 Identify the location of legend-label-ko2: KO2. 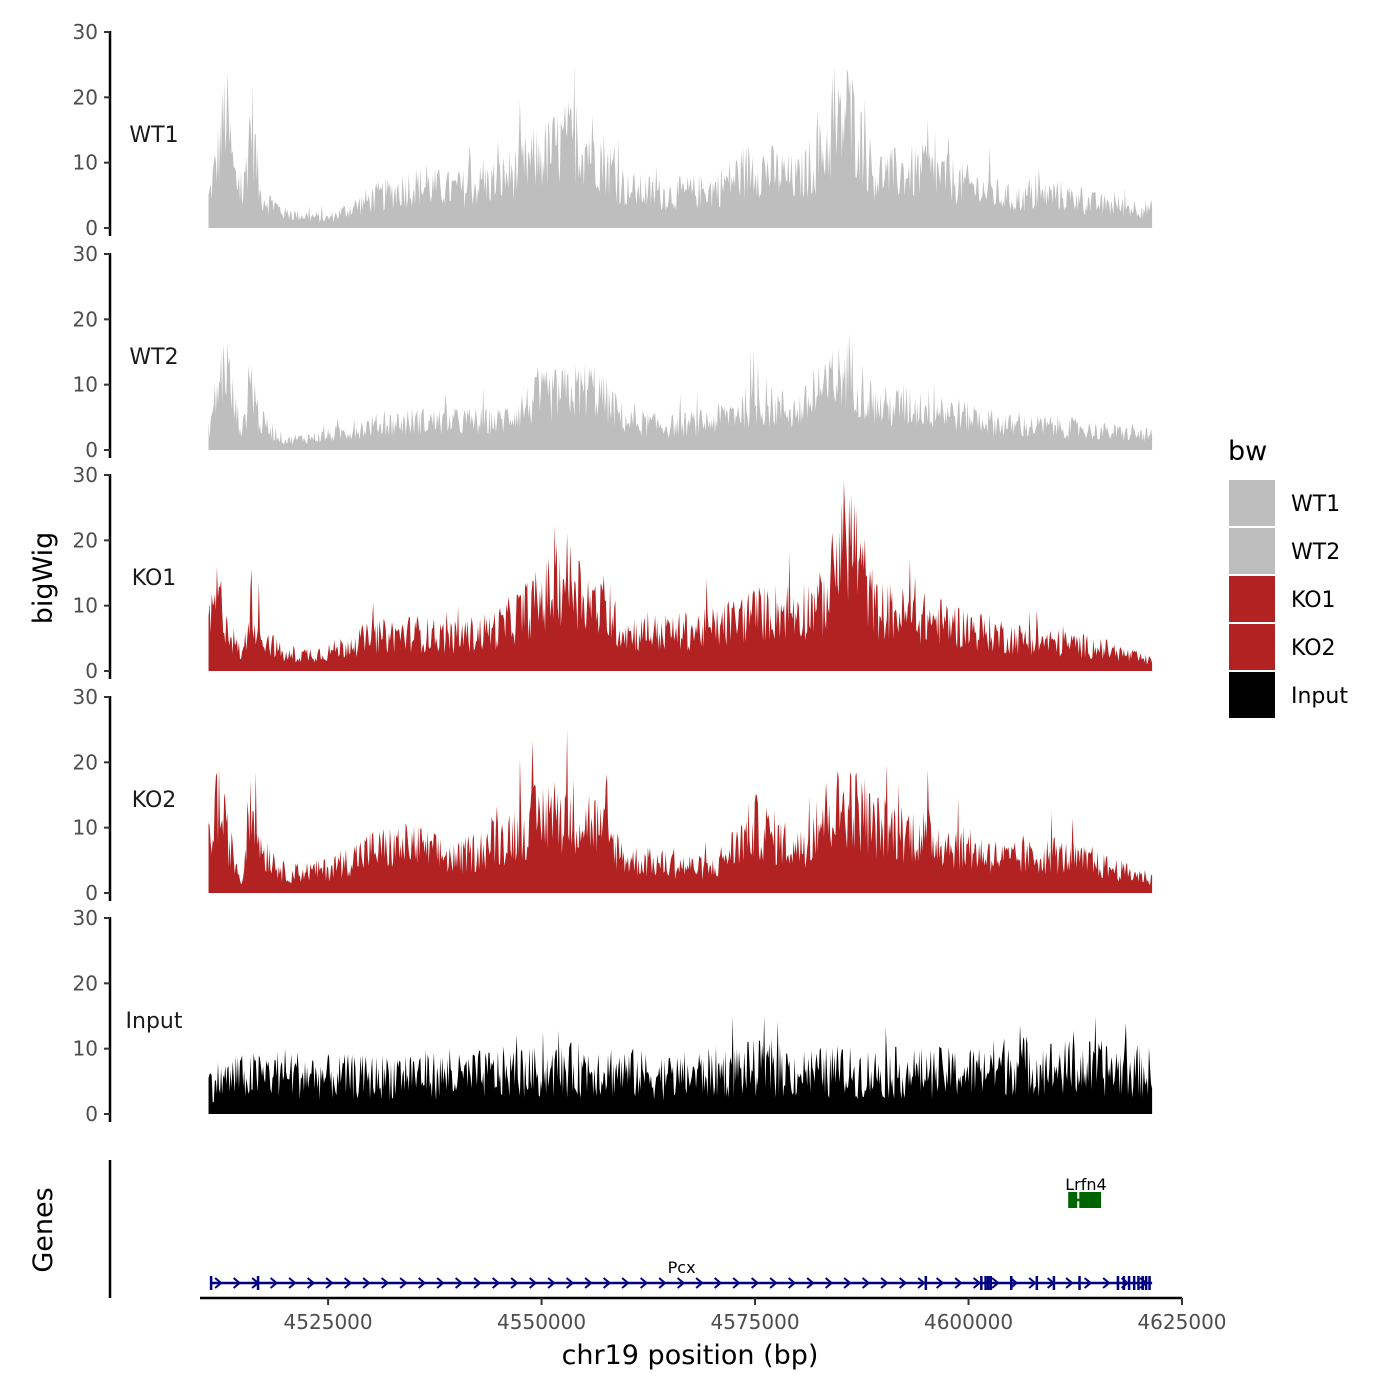
(1313, 648).